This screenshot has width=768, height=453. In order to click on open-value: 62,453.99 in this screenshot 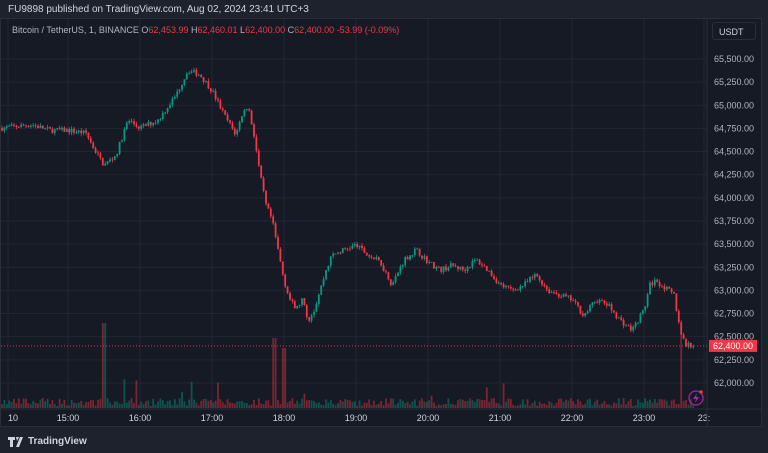, I will do `click(168, 30)`.